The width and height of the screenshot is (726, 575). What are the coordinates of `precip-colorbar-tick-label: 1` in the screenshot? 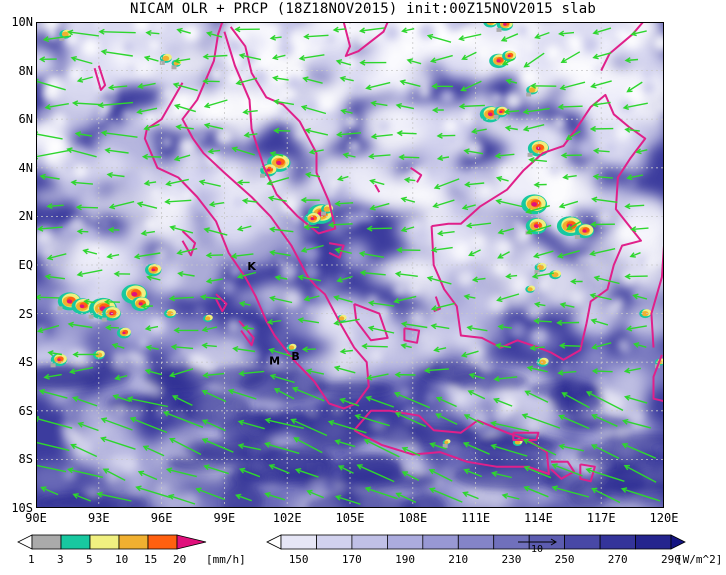 It's located at (31, 559).